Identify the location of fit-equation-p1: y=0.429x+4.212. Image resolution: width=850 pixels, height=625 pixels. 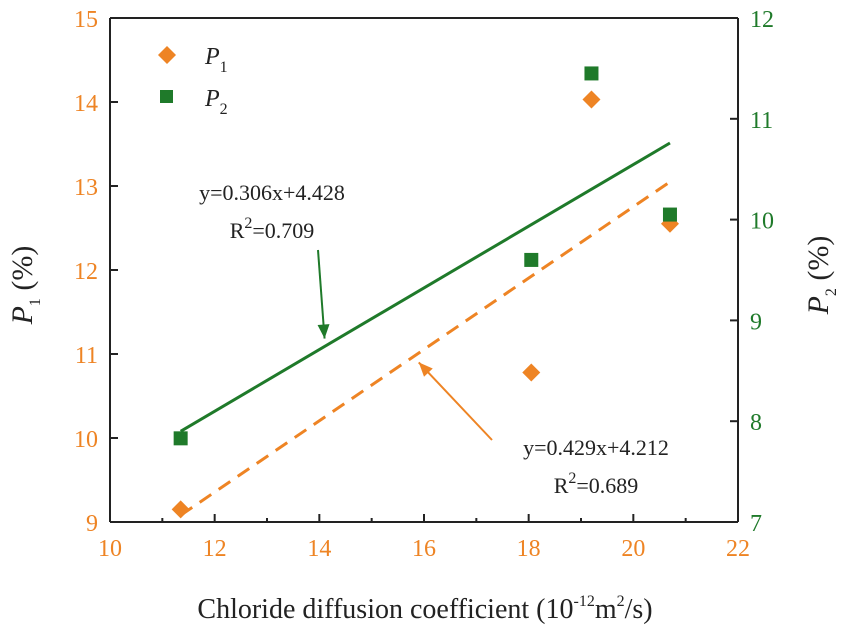
(596, 447).